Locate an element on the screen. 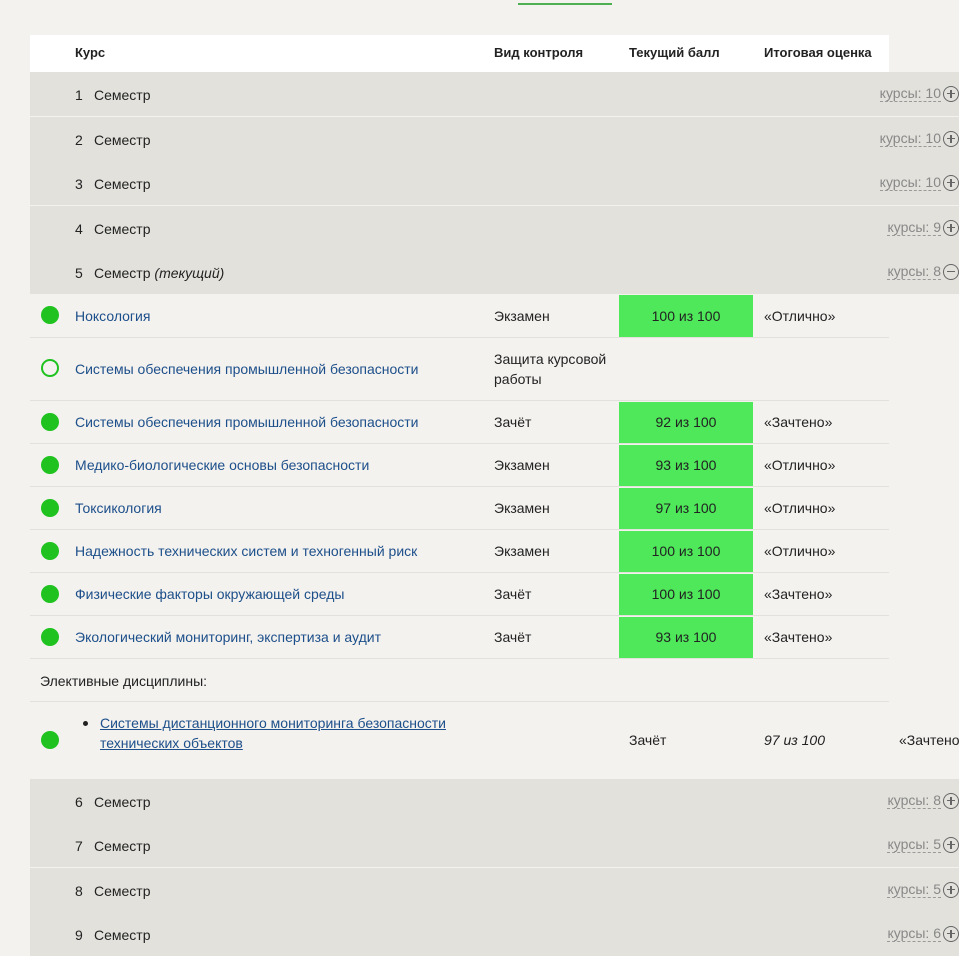  course-link: Медико-биологические основы безопасности is located at coordinates (222, 465).